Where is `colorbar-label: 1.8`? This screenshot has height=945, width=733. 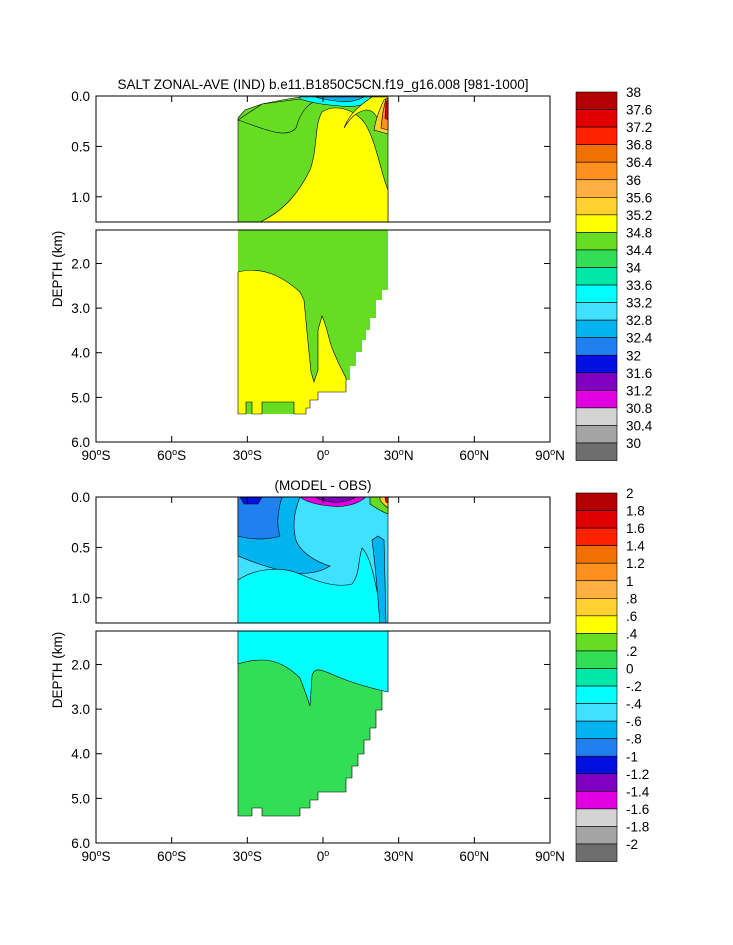 colorbar-label: 1.8 is located at coordinates (635, 511).